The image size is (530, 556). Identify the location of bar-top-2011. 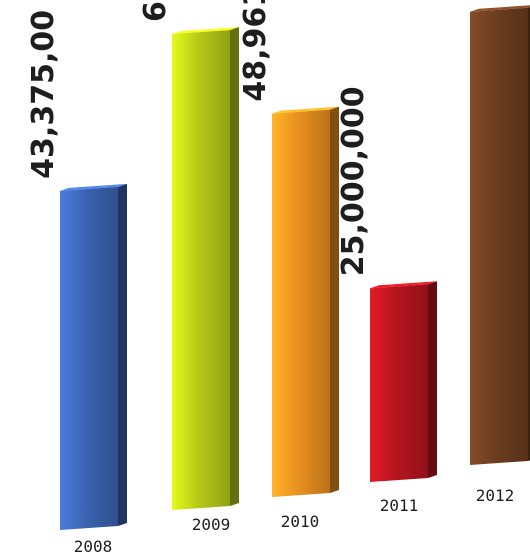
(403, 285).